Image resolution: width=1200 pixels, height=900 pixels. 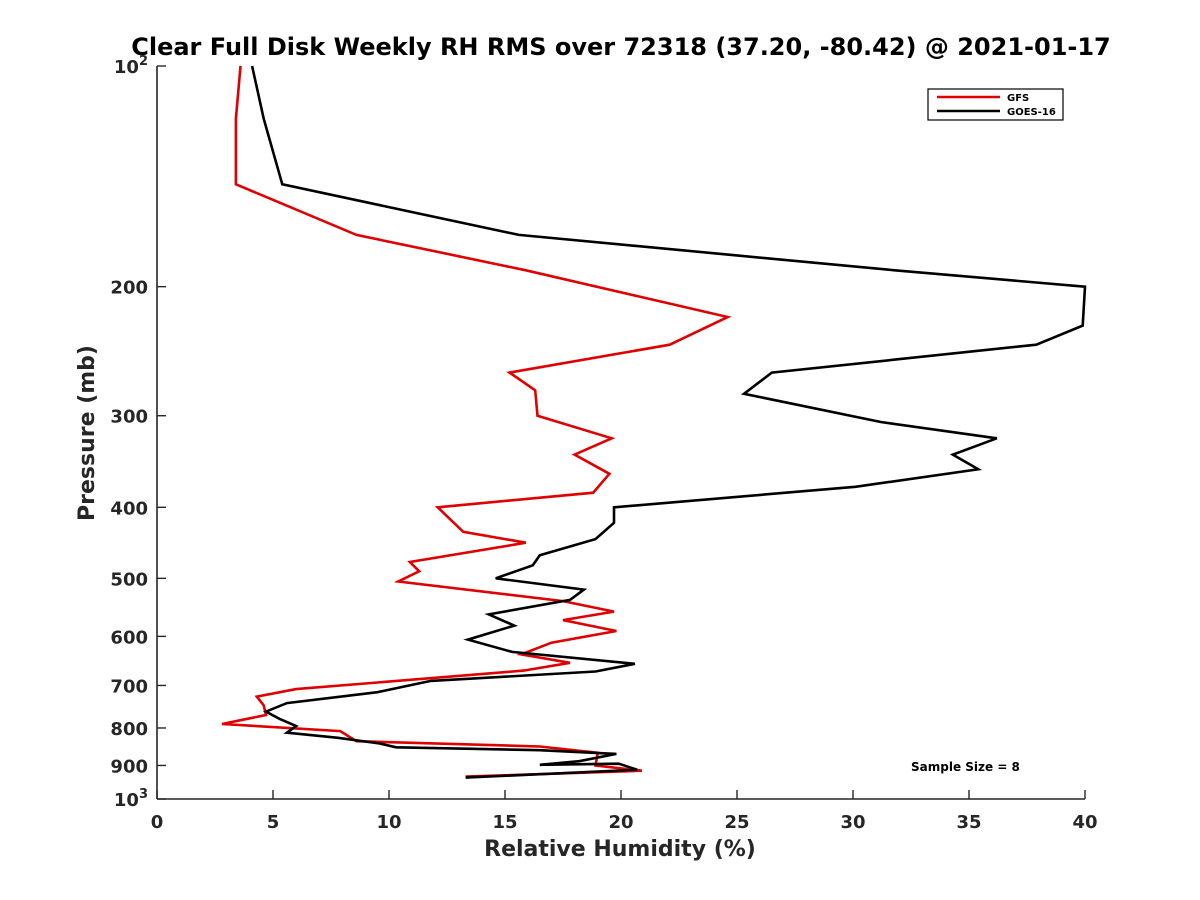 I want to click on sample-size-annotation: Sample Size = 8, so click(x=965, y=767).